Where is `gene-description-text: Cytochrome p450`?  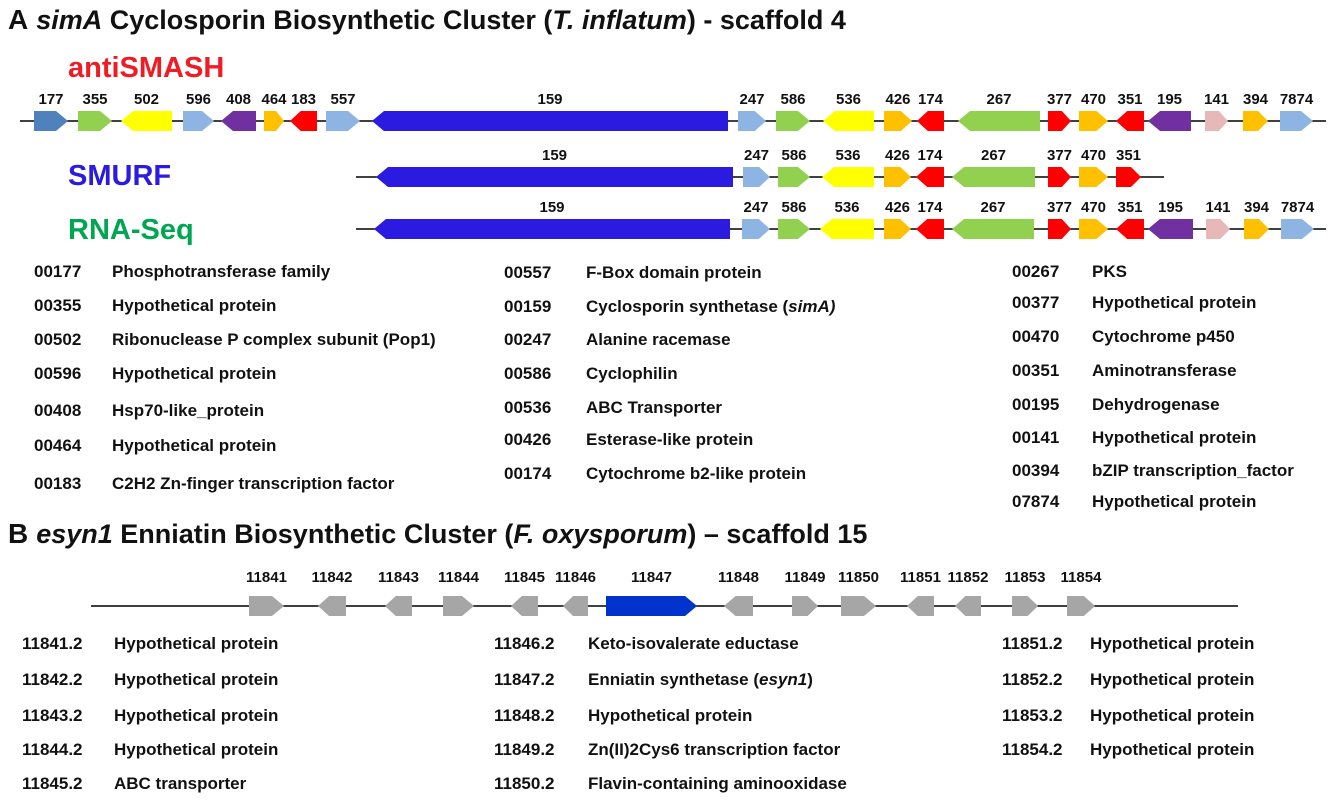
gene-description-text: Cytochrome p450 is located at coordinates (1163, 336).